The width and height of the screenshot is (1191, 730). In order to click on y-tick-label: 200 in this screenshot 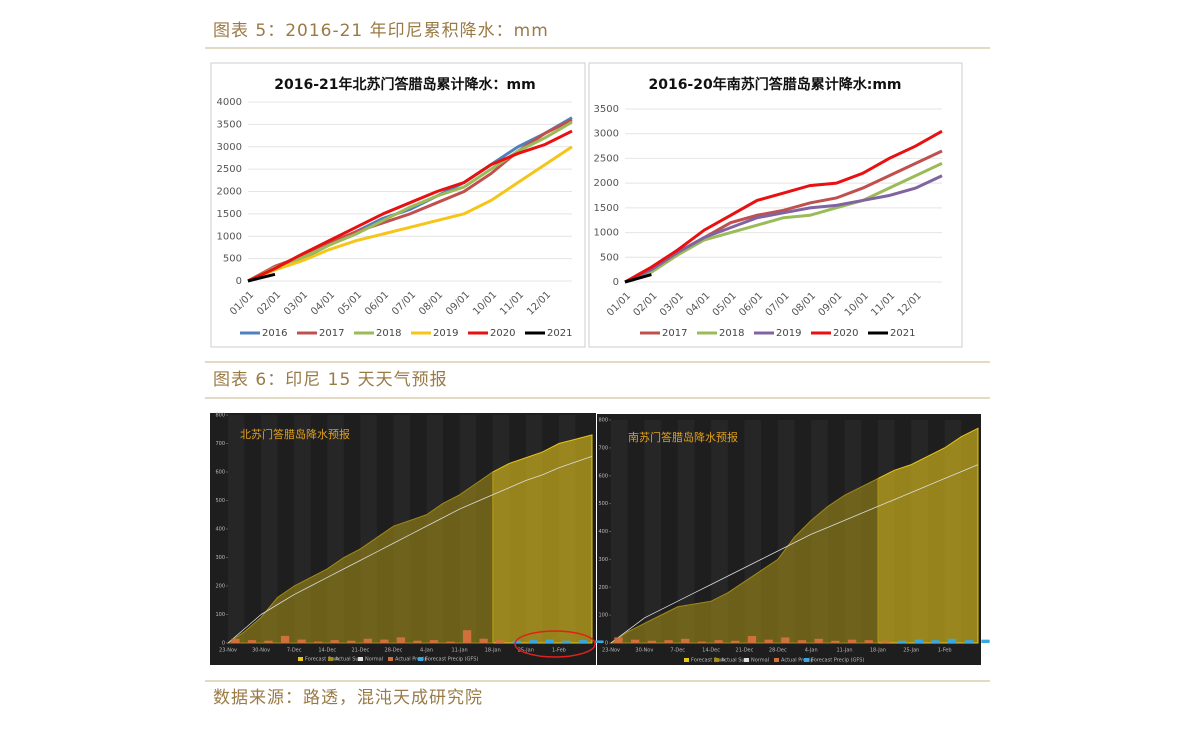, I will do `click(220, 587)`.